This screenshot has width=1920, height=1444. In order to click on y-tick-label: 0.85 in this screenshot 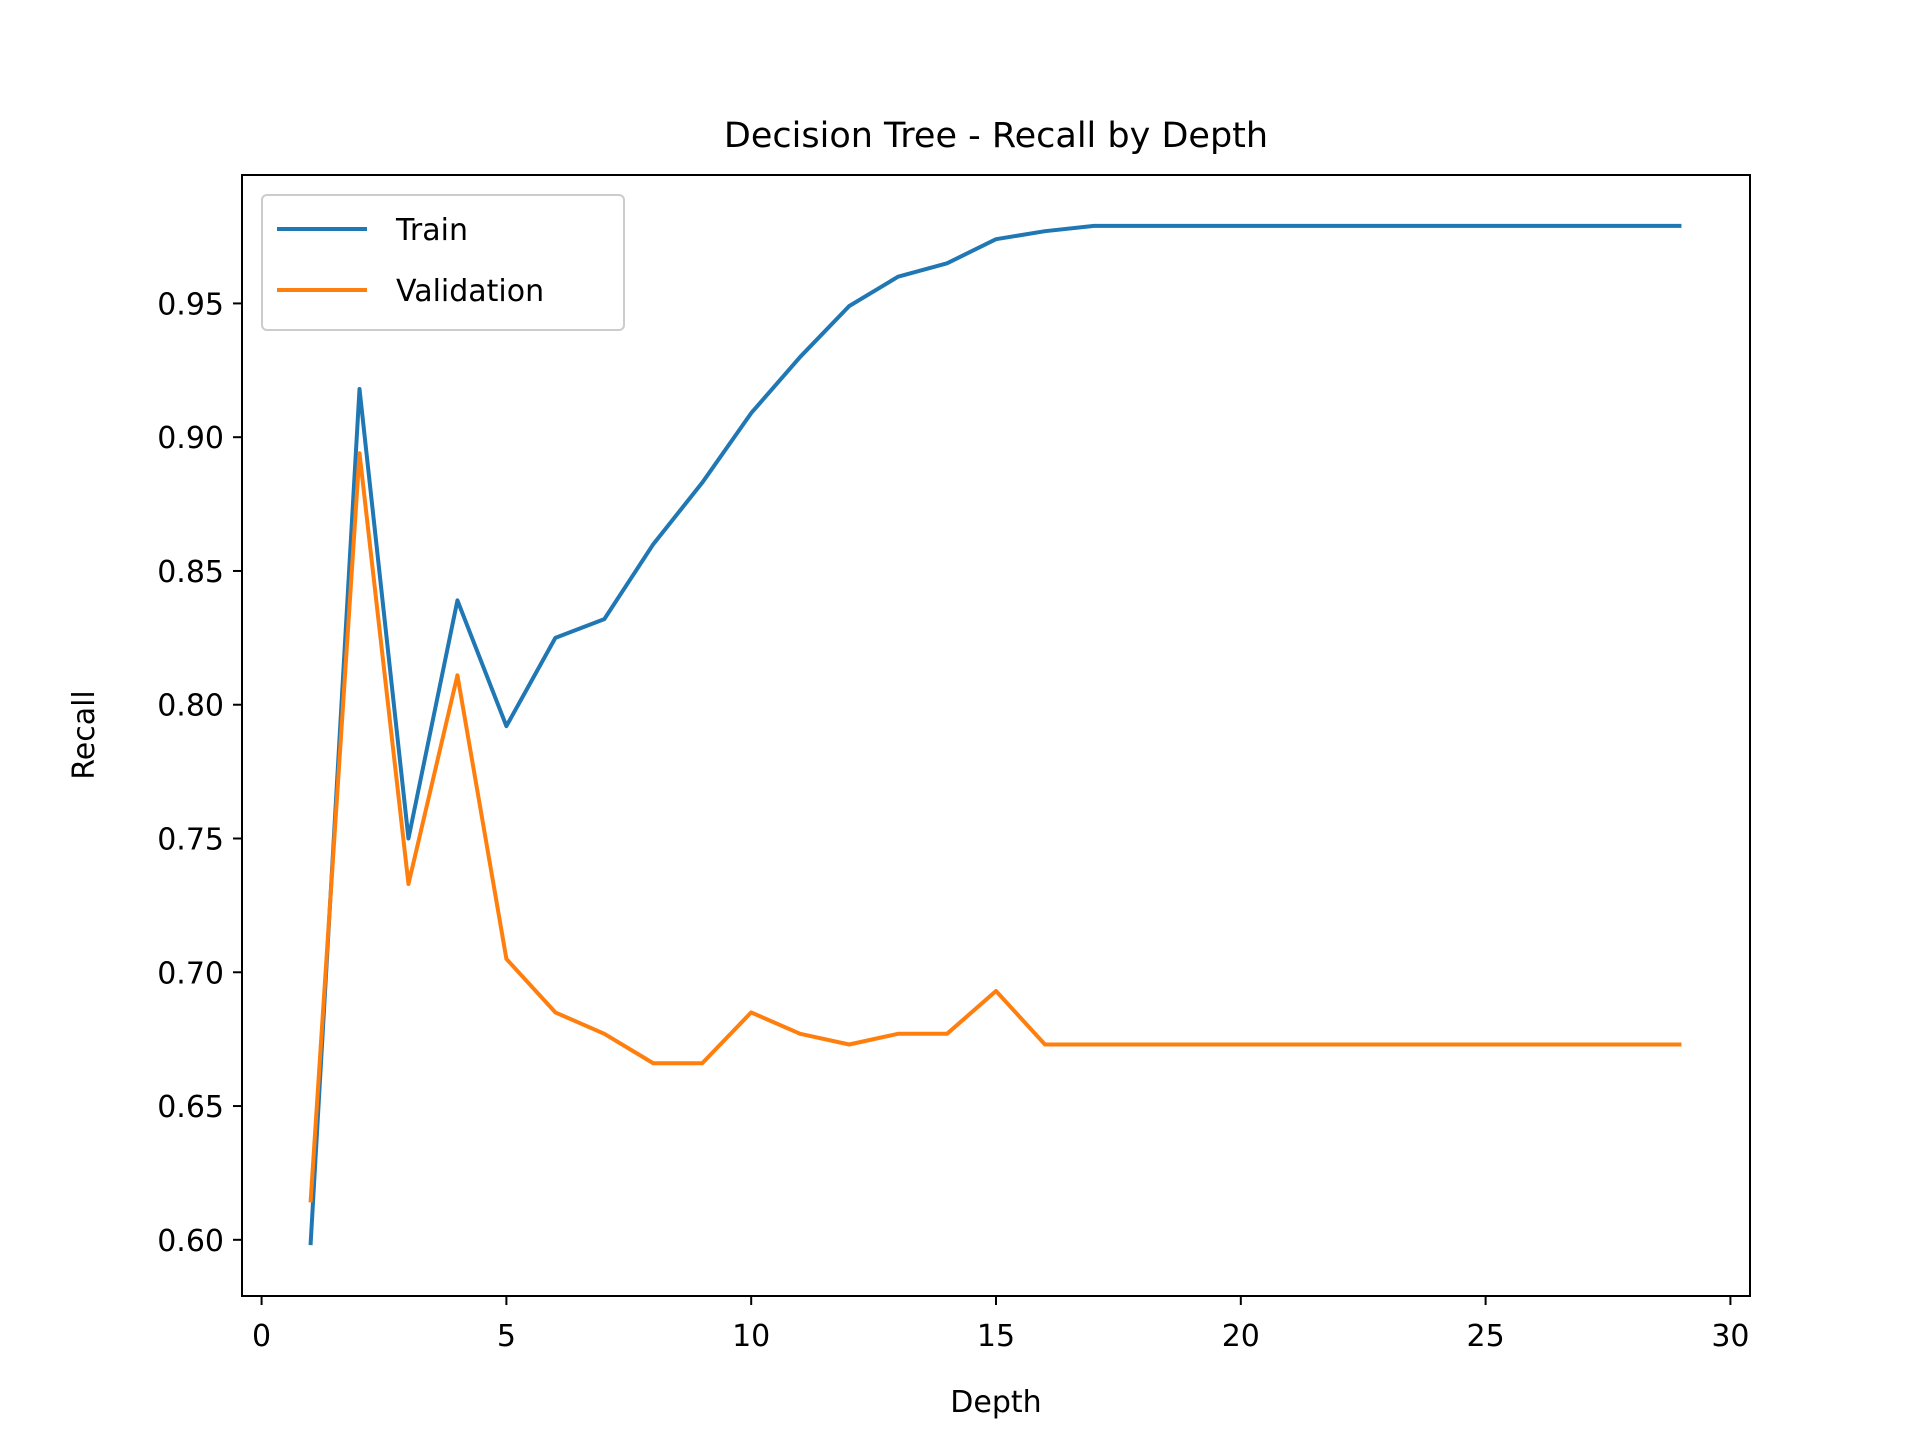, I will do `click(190, 572)`.